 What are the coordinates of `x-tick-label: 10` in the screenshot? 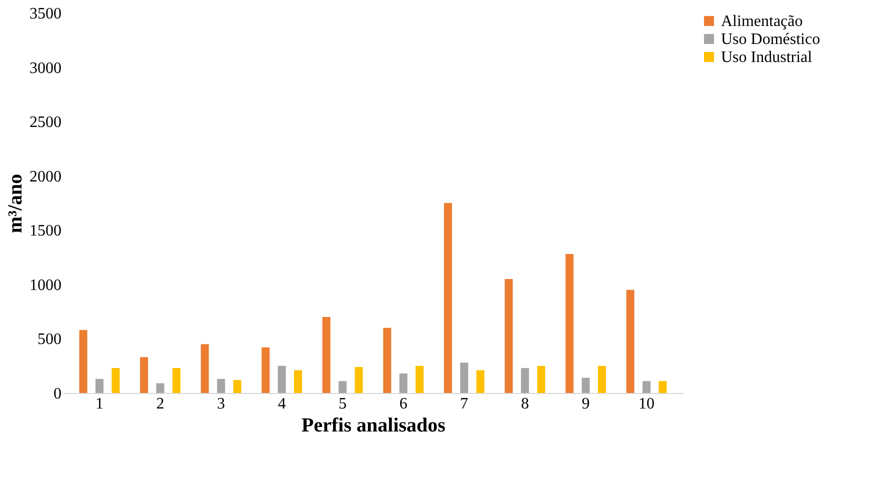 It's located at (646, 404).